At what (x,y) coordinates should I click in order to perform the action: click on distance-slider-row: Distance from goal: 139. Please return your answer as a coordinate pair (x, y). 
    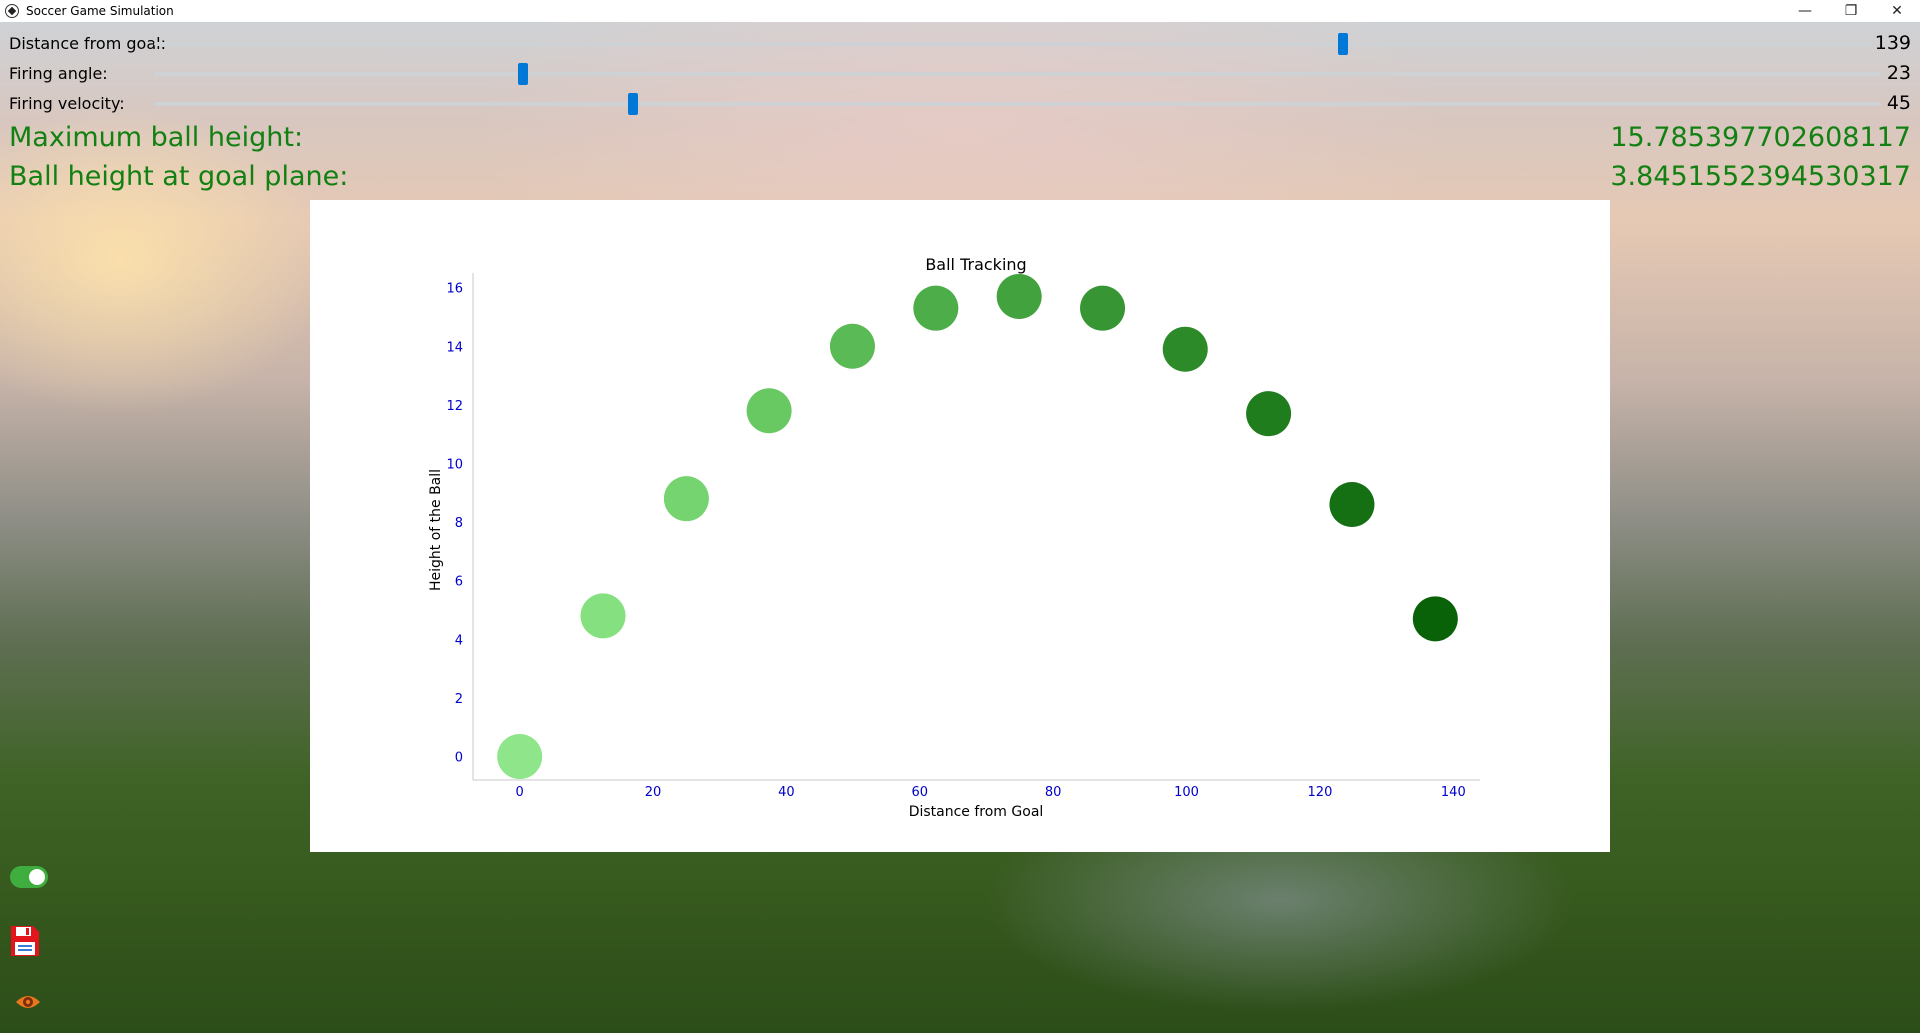
    Looking at the image, I should click on (960, 44).